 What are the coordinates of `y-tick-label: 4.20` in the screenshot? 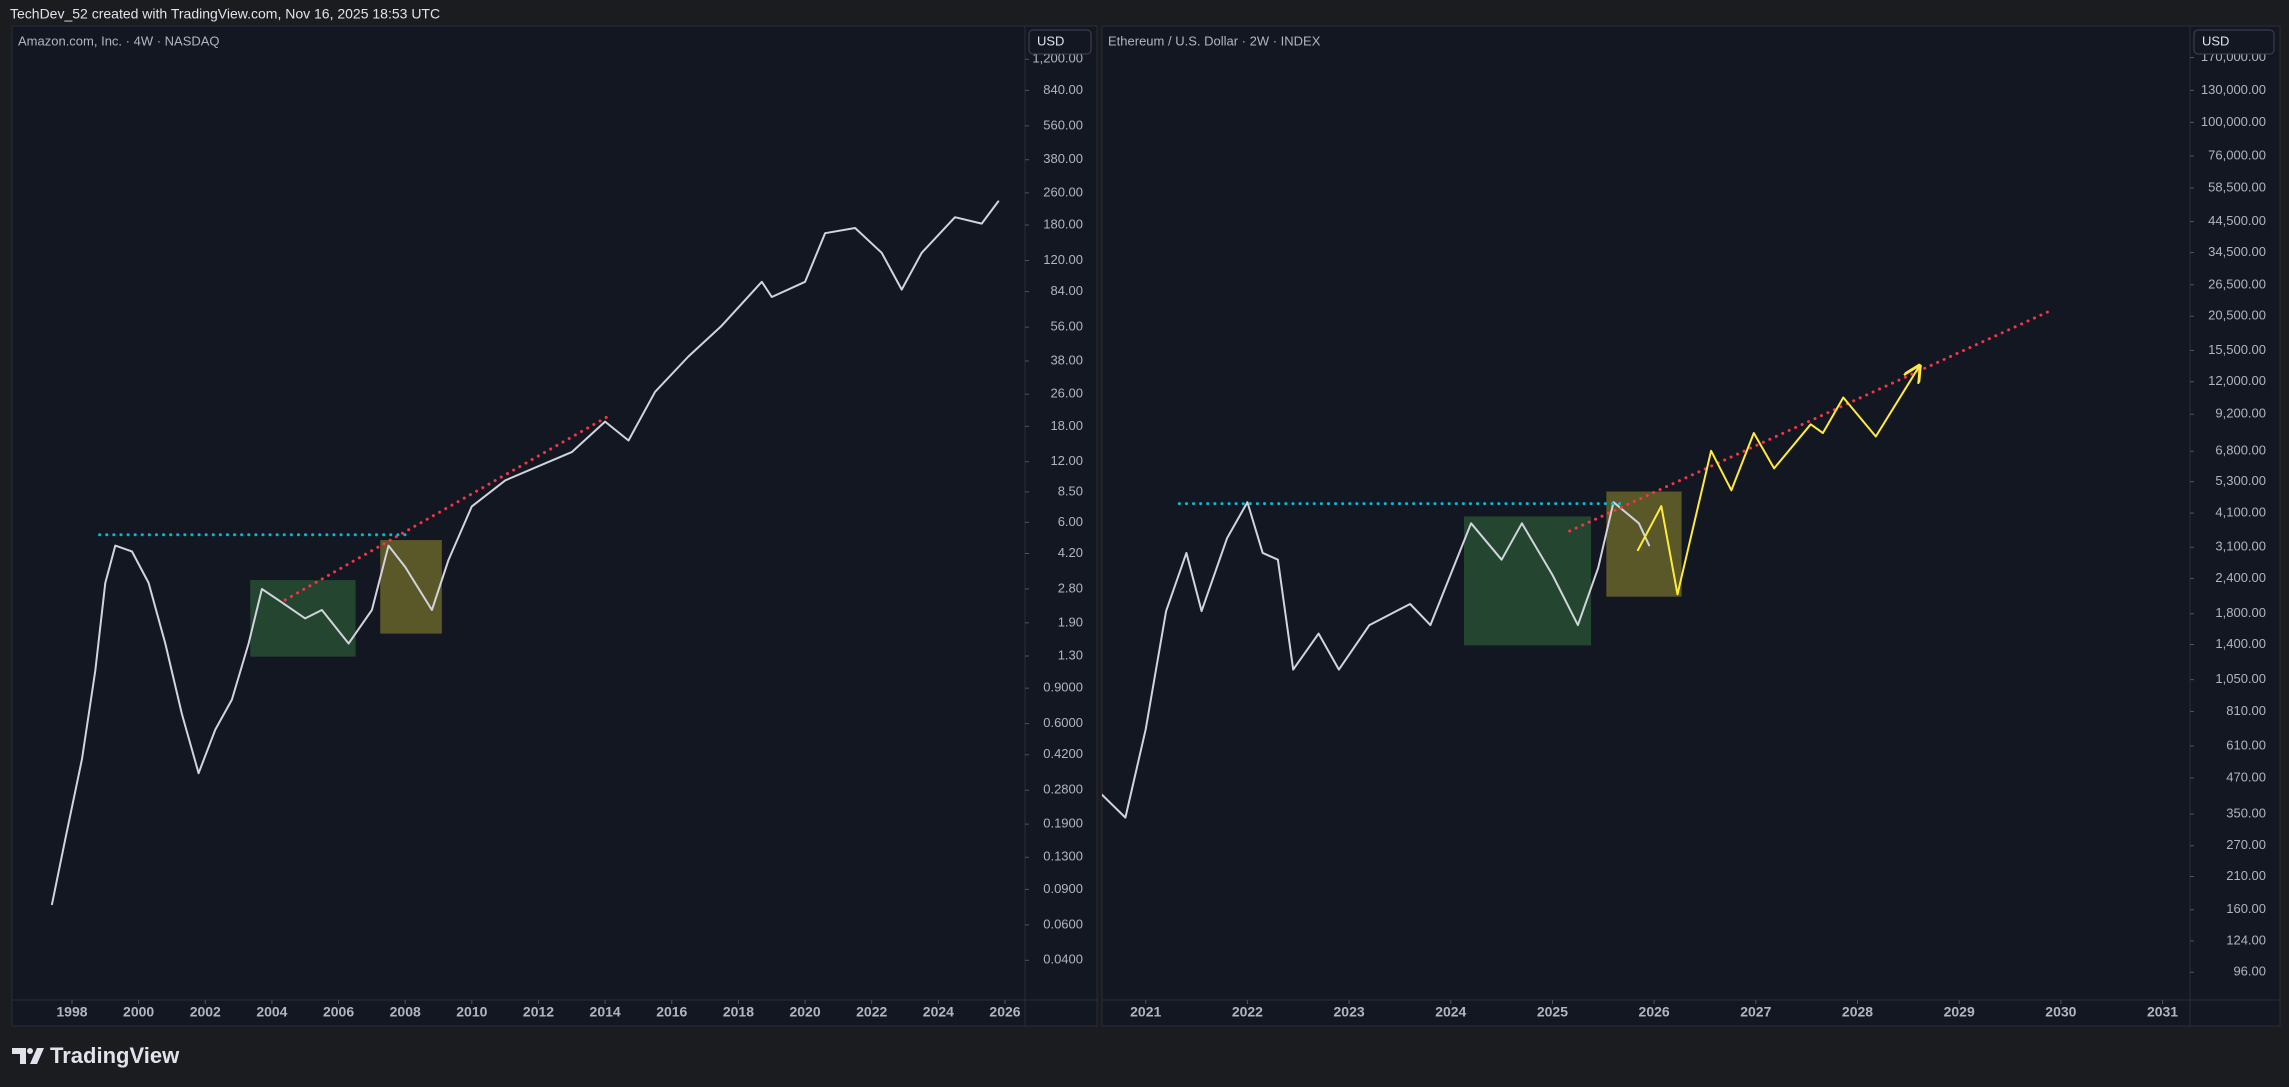 It's located at (1070, 552).